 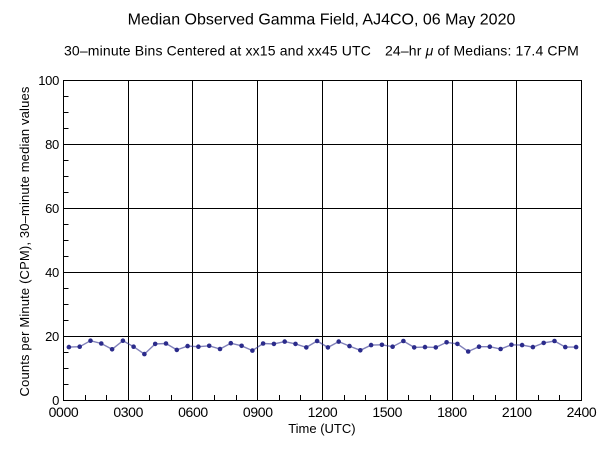 I want to click on svg-text: 20, so click(x=52, y=336).